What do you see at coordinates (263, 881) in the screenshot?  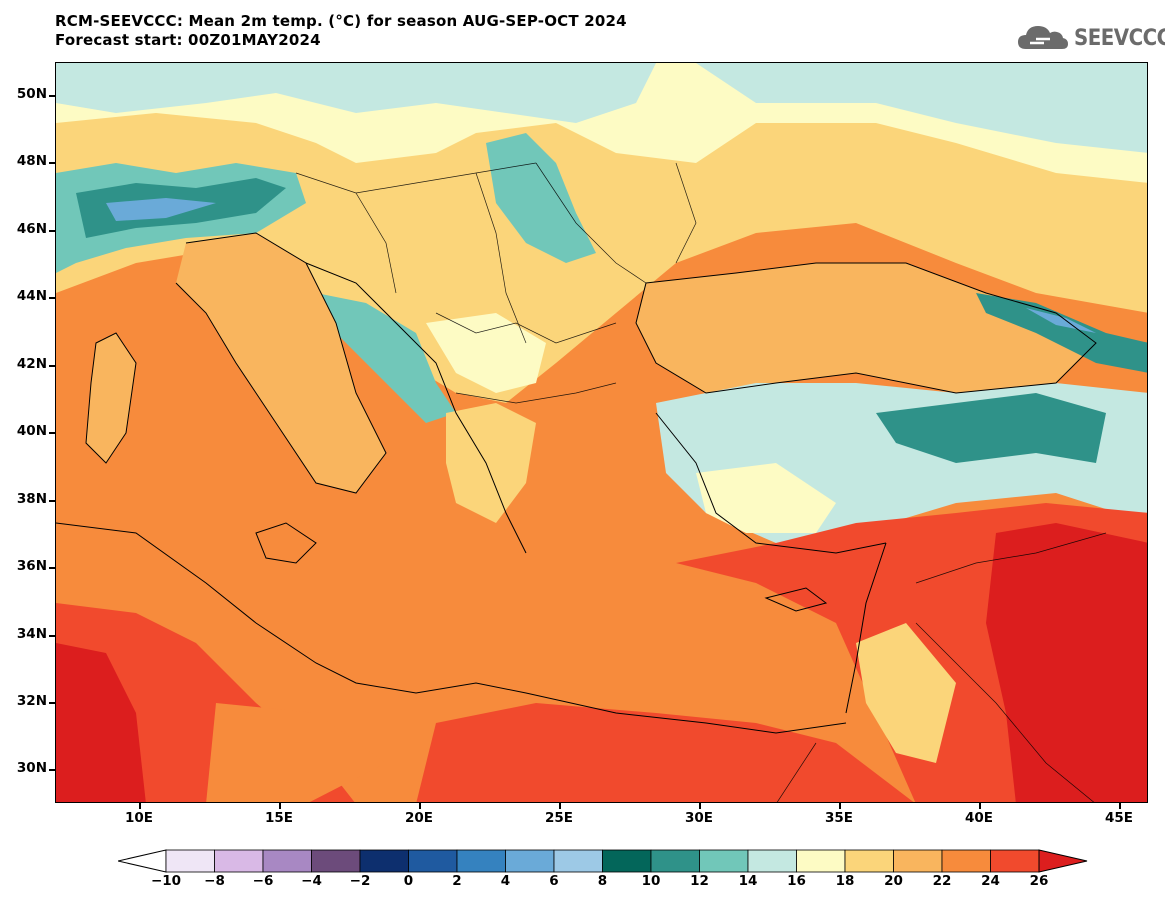 I see `colorbar-tick-label: −6` at bounding box center [263, 881].